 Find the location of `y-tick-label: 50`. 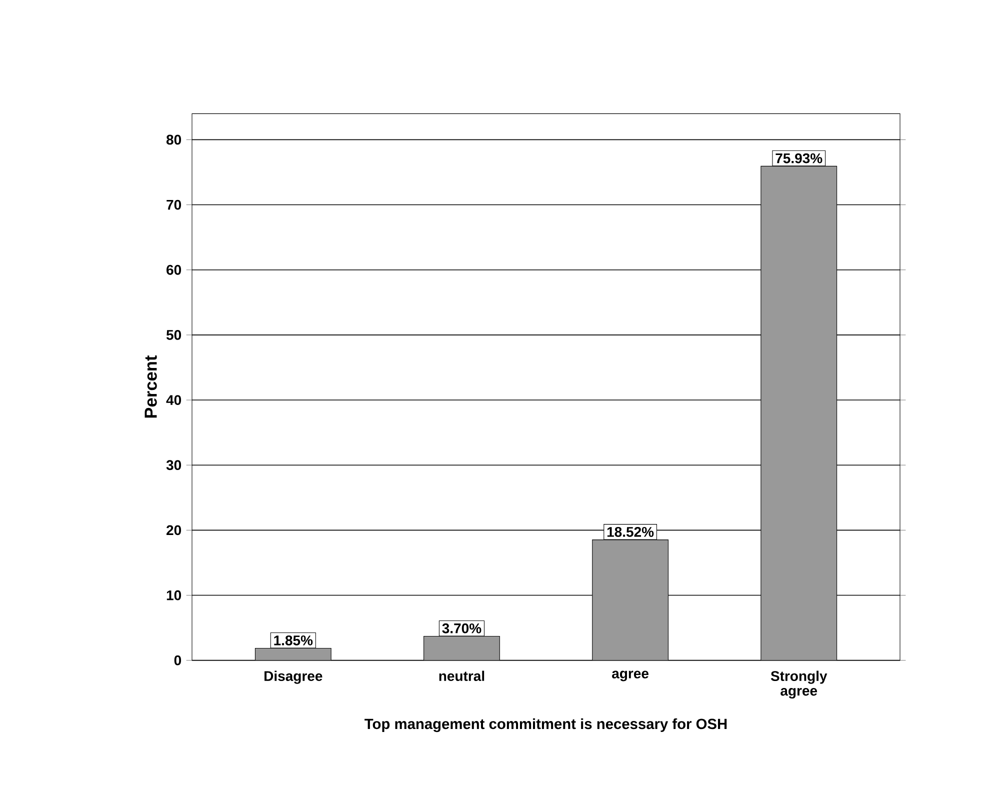

y-tick-label: 50 is located at coordinates (174, 335).